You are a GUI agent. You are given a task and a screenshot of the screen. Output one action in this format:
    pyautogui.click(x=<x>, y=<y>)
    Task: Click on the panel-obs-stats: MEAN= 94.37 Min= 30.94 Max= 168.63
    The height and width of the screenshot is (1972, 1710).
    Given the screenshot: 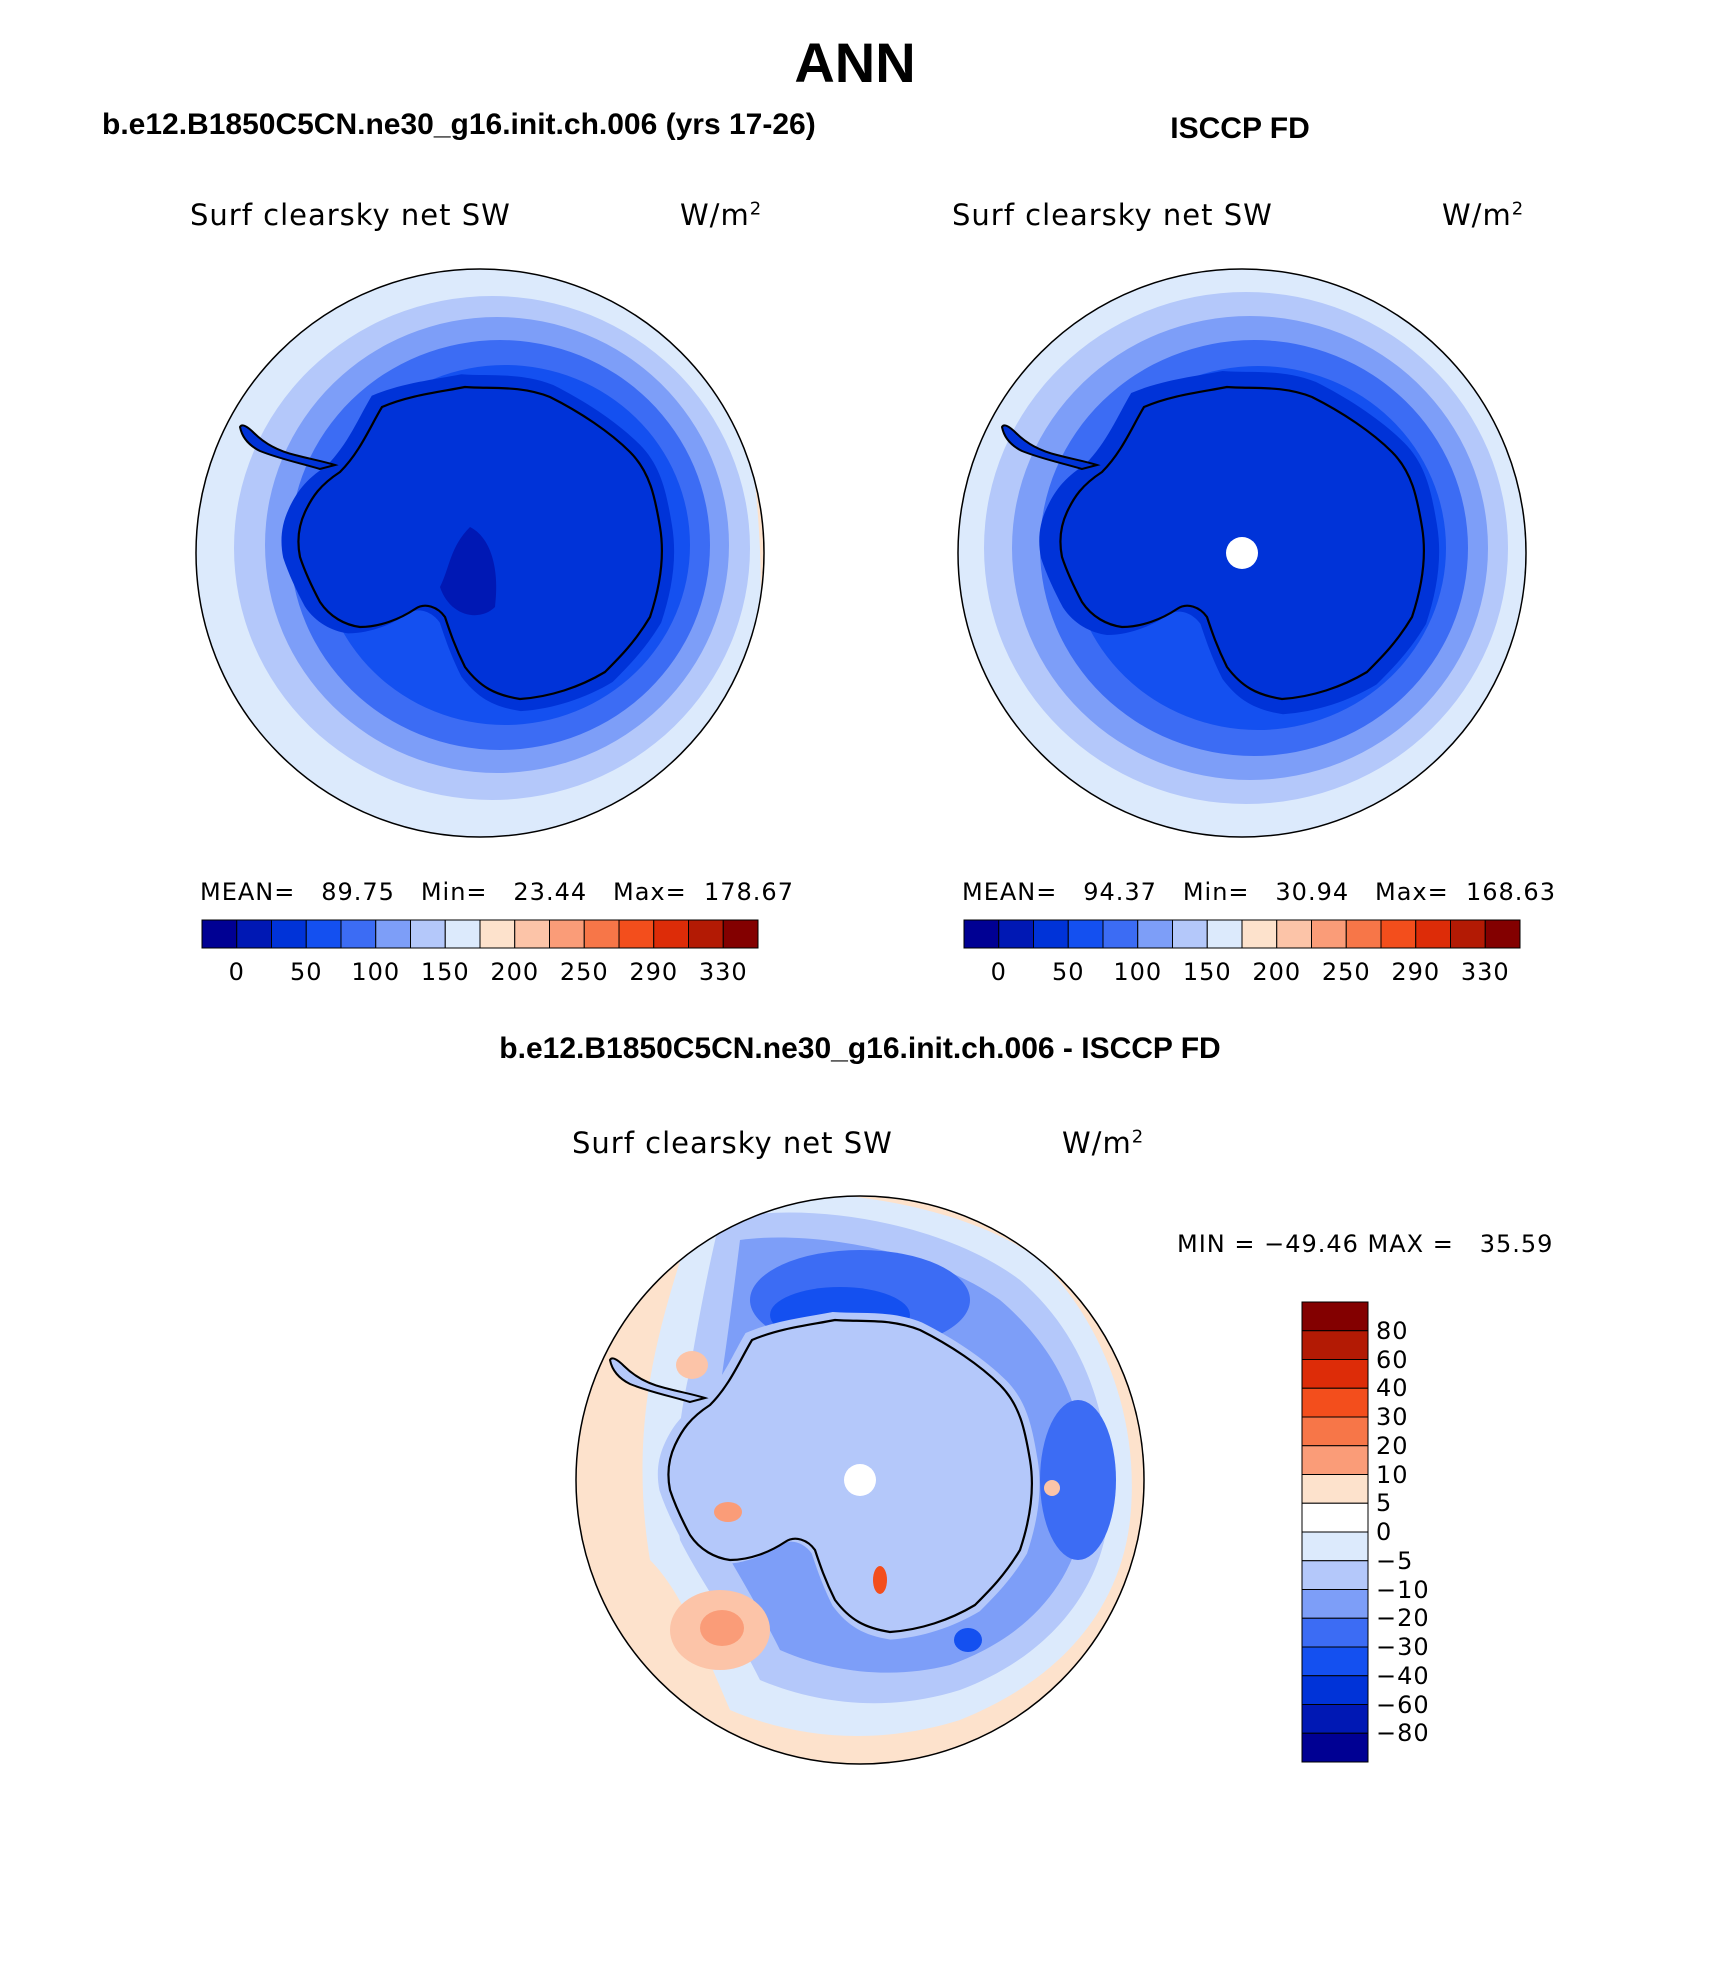 What is the action you would take?
    pyautogui.click(x=1259, y=892)
    